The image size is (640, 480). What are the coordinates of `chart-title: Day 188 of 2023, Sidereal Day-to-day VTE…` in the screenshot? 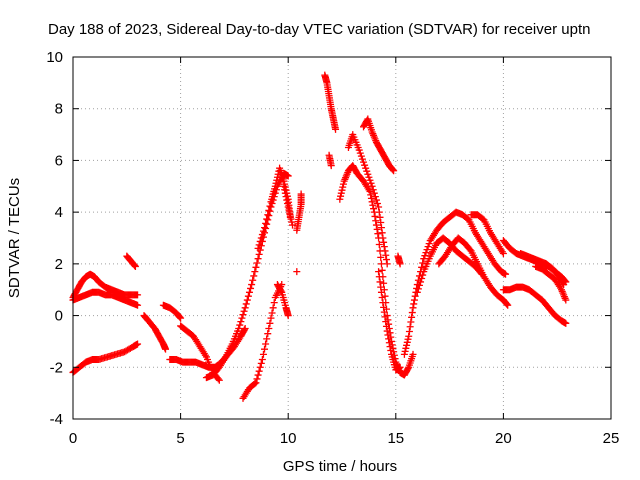 It's located at (319, 29).